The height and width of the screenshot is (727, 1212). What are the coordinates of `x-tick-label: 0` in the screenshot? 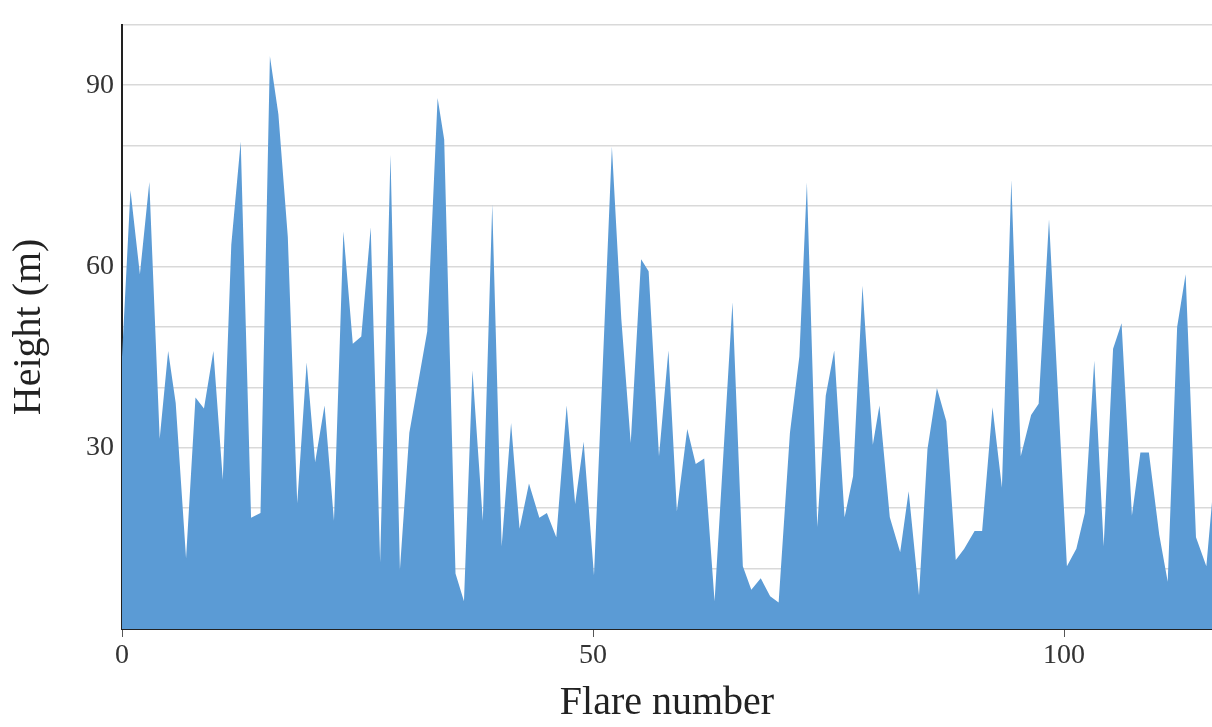 It's located at (122, 654).